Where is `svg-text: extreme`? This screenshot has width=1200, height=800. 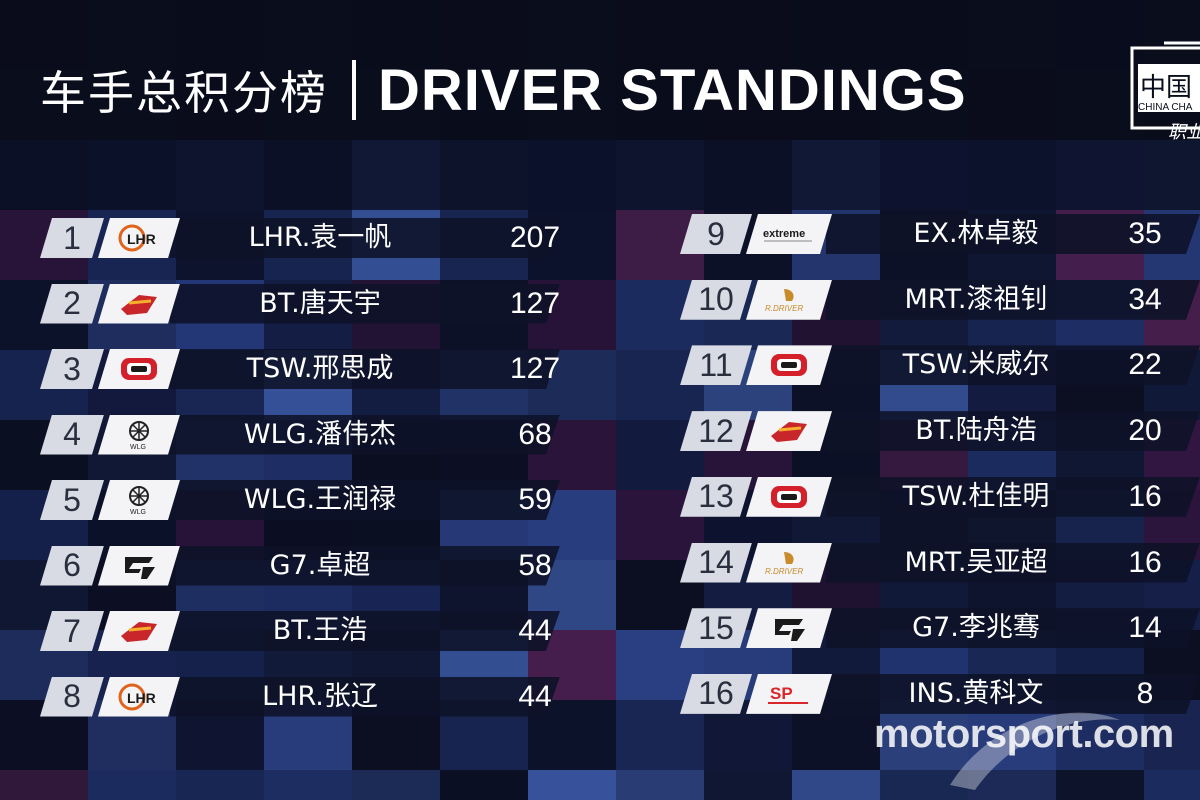
svg-text: extreme is located at coordinates (784, 234).